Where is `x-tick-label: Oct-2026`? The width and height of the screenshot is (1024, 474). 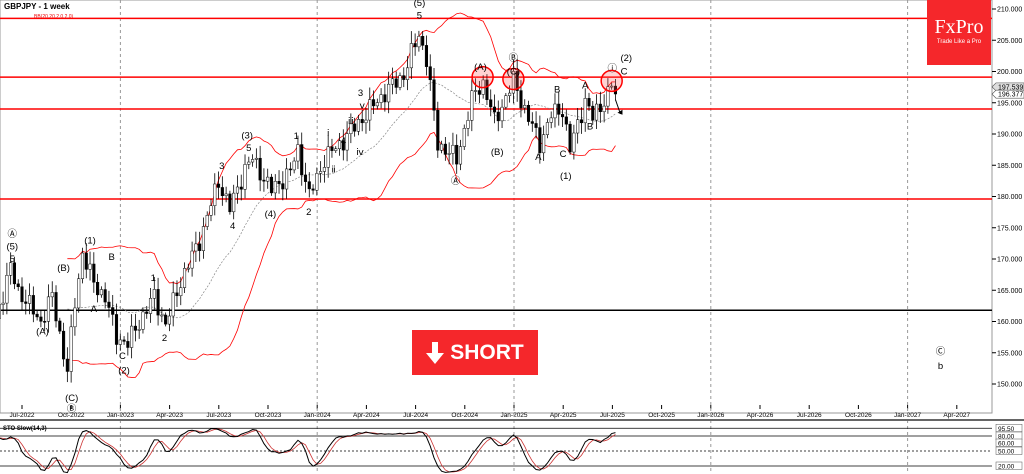
x-tick-label: Oct-2026 is located at coordinates (858, 415).